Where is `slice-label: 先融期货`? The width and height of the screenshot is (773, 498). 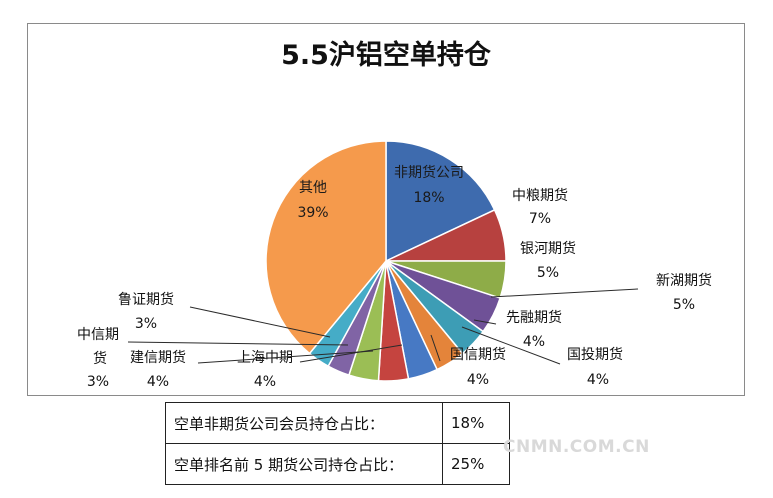
slice-label: 先融期货 is located at coordinates (534, 317).